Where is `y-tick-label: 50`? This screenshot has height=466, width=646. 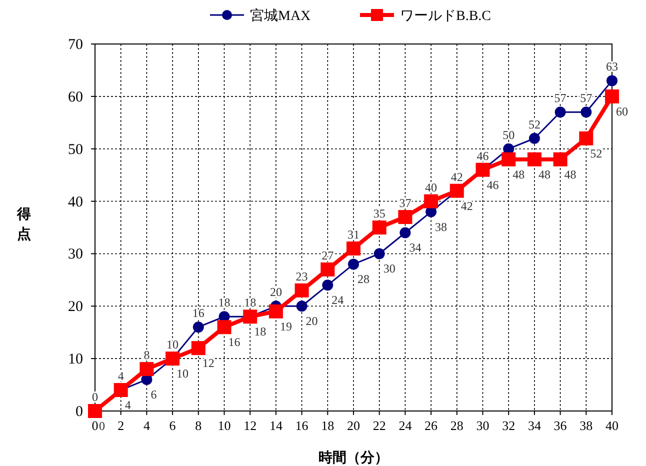 y-tick-label: 50 is located at coordinates (75, 150).